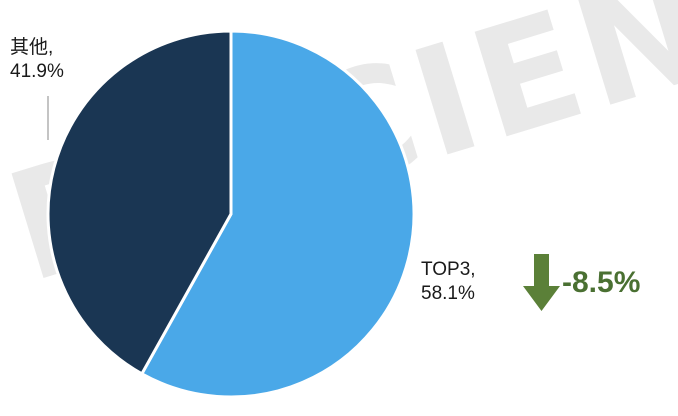  What do you see at coordinates (448, 282) in the screenshot?
I see `label-top3: TOP3, 58.1%` at bounding box center [448, 282].